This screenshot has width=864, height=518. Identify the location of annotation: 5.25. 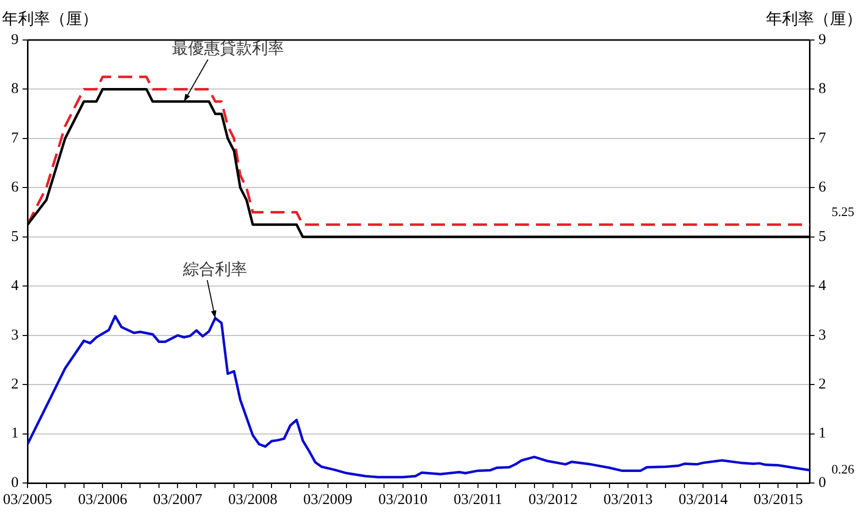
(843, 212).